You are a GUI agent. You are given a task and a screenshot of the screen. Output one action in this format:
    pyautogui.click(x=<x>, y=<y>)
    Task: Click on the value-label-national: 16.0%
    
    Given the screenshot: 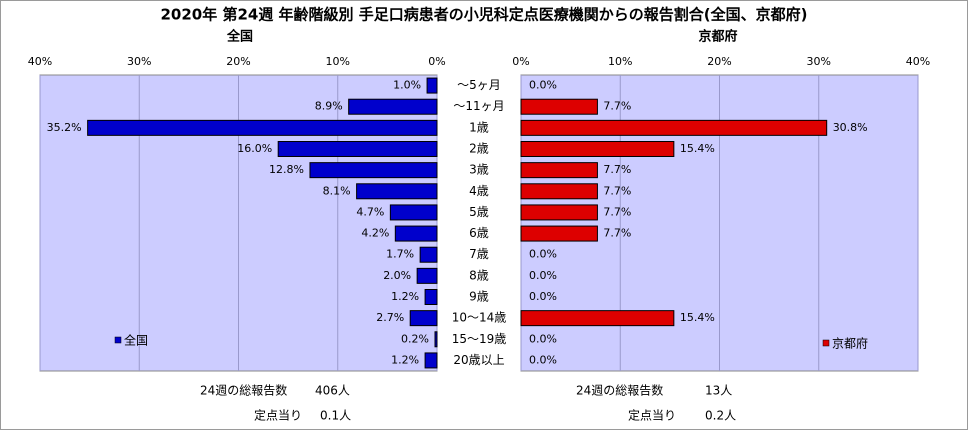 What is the action you would take?
    pyautogui.click(x=254, y=148)
    